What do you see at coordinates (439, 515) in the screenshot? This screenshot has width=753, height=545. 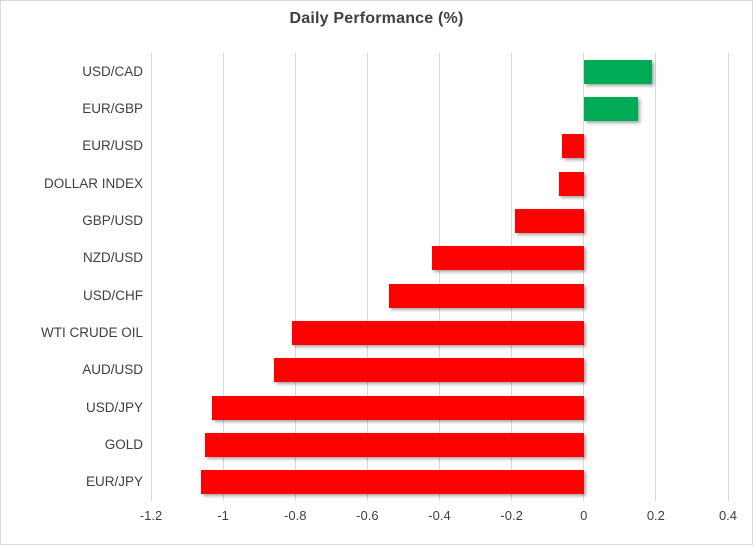 I see `x-tick-label: -0.4` at bounding box center [439, 515].